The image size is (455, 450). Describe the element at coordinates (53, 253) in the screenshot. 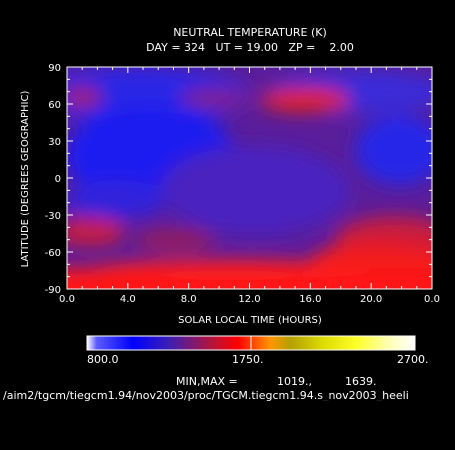

I see `y-tick-label: -60` at that location.